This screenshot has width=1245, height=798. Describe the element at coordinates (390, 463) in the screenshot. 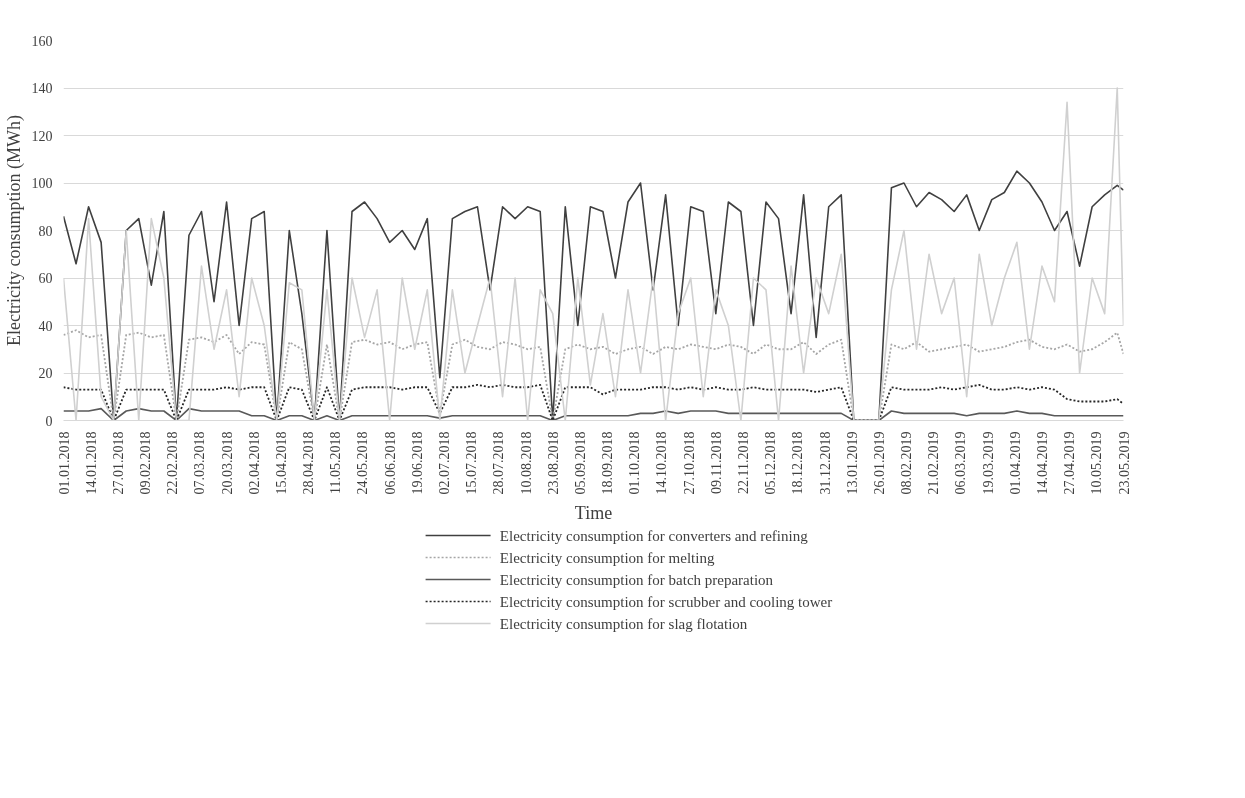

I see `x-tick-label: 06.06.2018` at that location.